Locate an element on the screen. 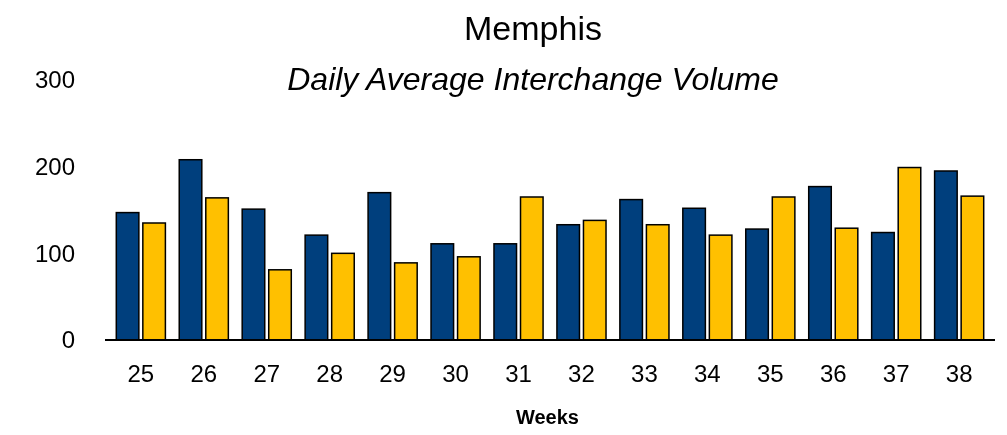 The width and height of the screenshot is (1007, 435). x-tick-label: 32 is located at coordinates (581, 373).